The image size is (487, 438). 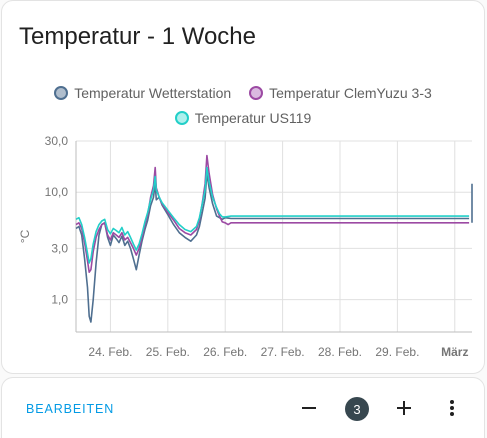 I want to click on x-tick-label: 27. Feb., so click(x=283, y=352).